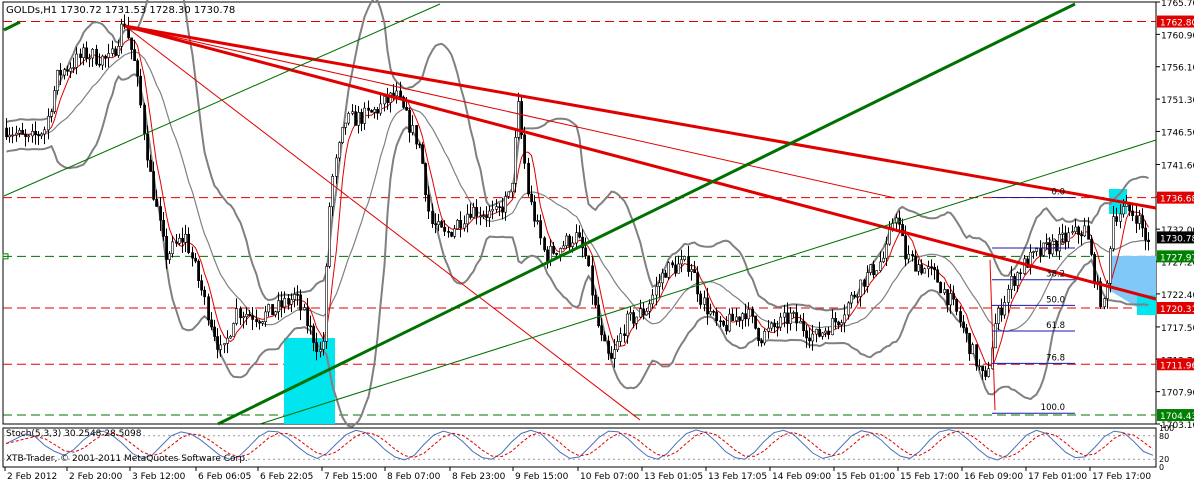 The width and height of the screenshot is (1194, 487). I want to click on stoch-scale-label: 20, so click(1164, 459).